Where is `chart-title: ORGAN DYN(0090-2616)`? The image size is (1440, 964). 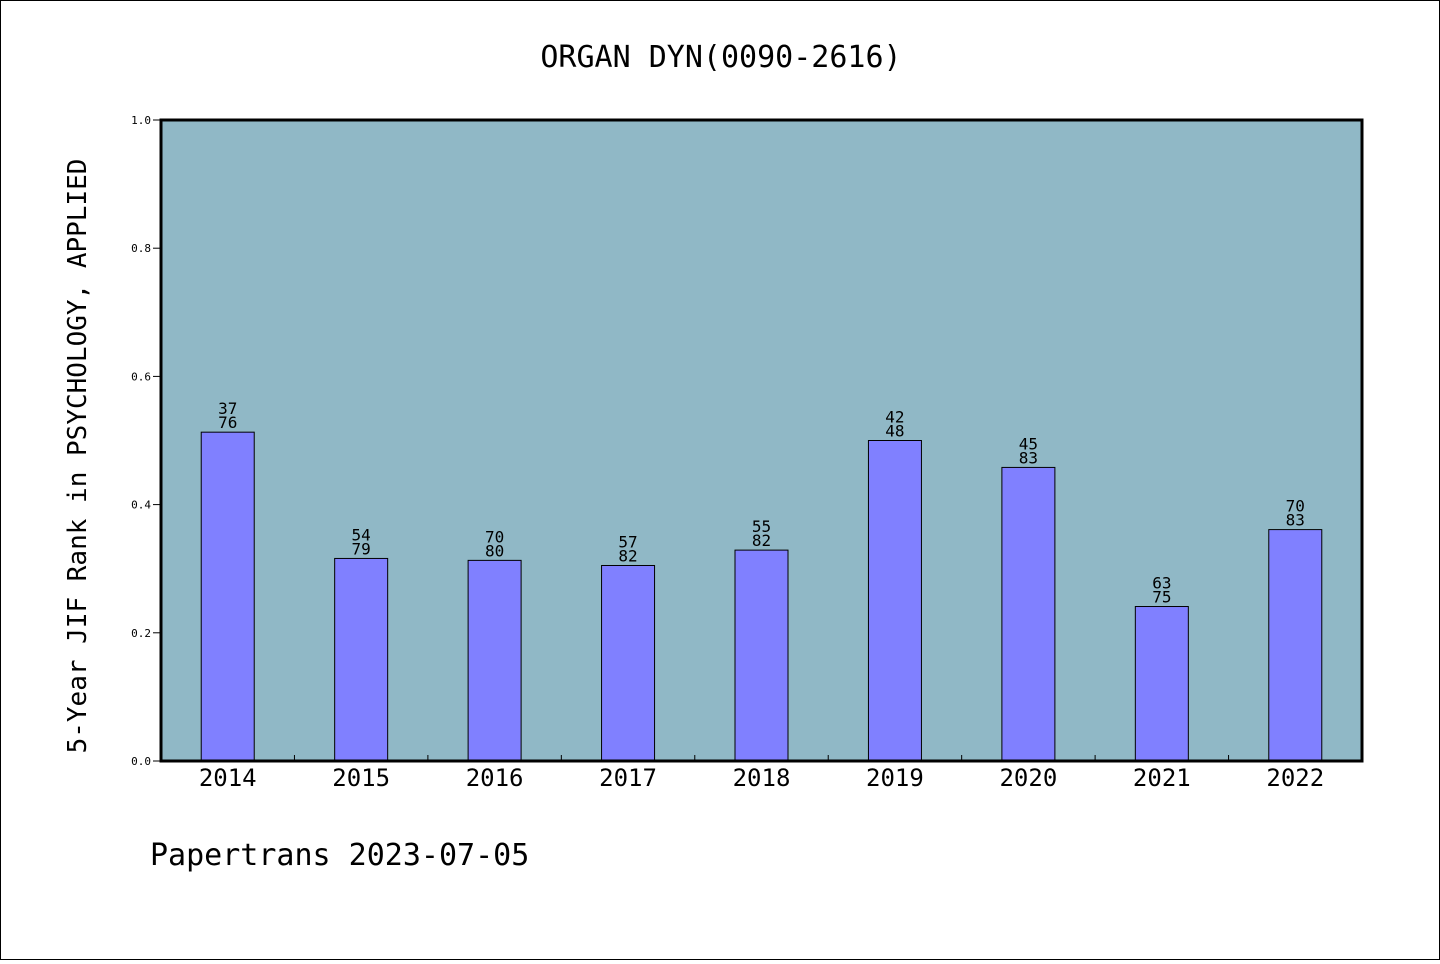 chart-title: ORGAN DYN(0090-2616) is located at coordinates (720, 57).